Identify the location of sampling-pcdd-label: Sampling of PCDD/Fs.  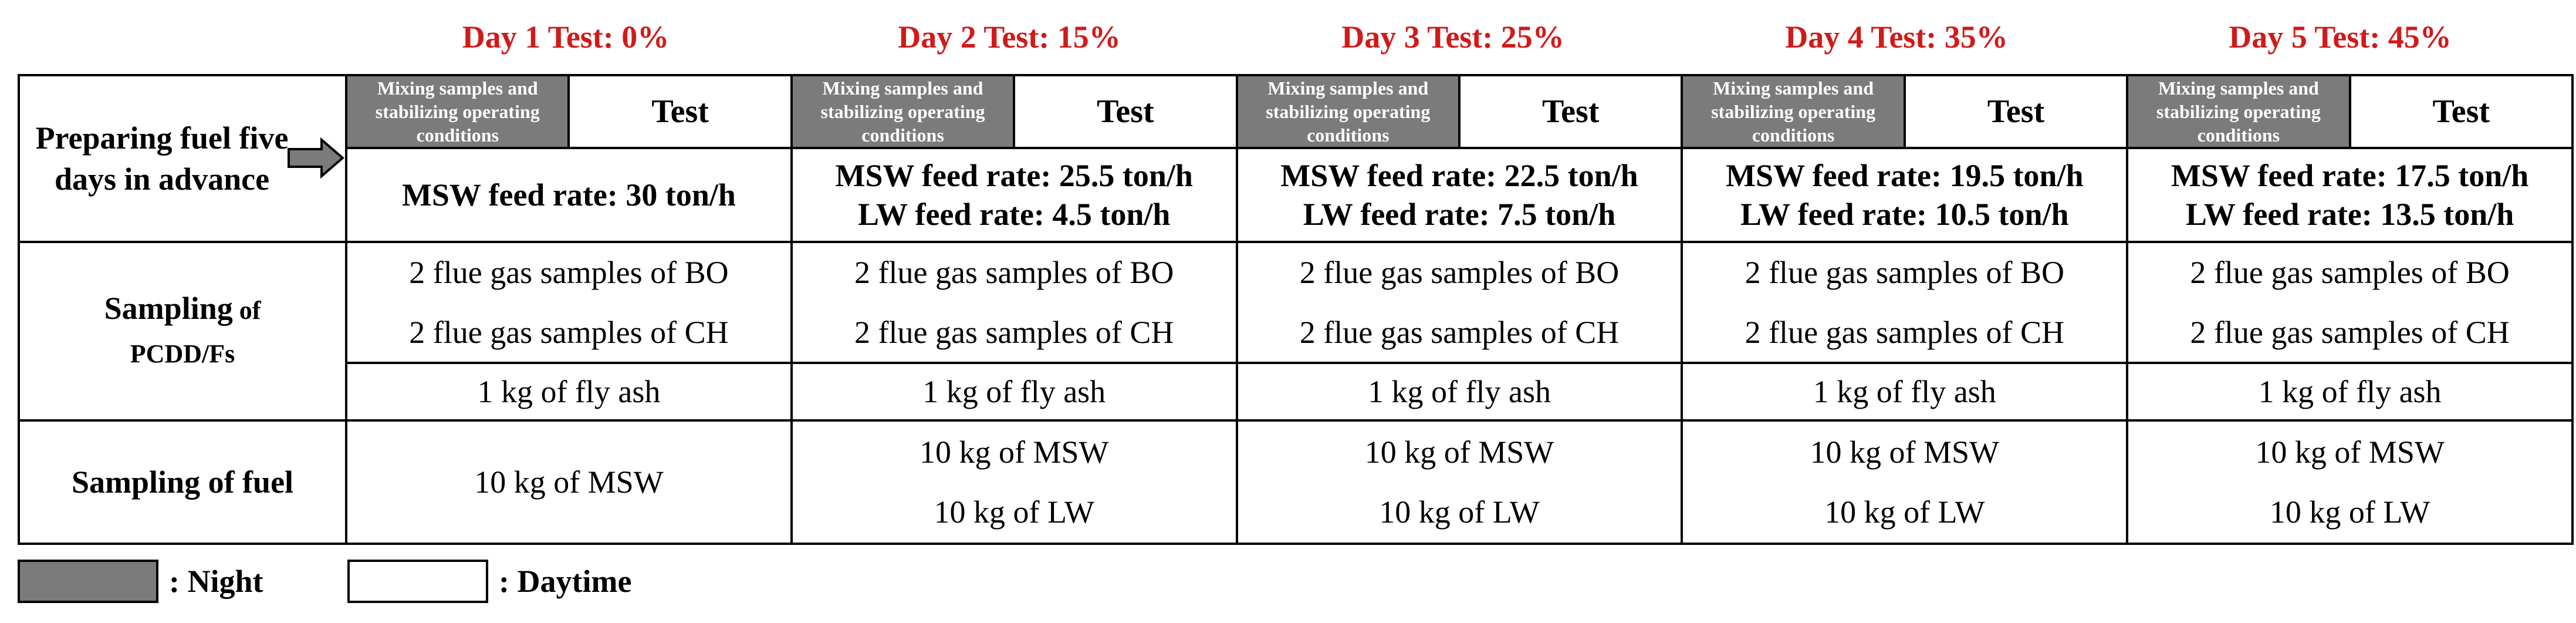
(182, 331).